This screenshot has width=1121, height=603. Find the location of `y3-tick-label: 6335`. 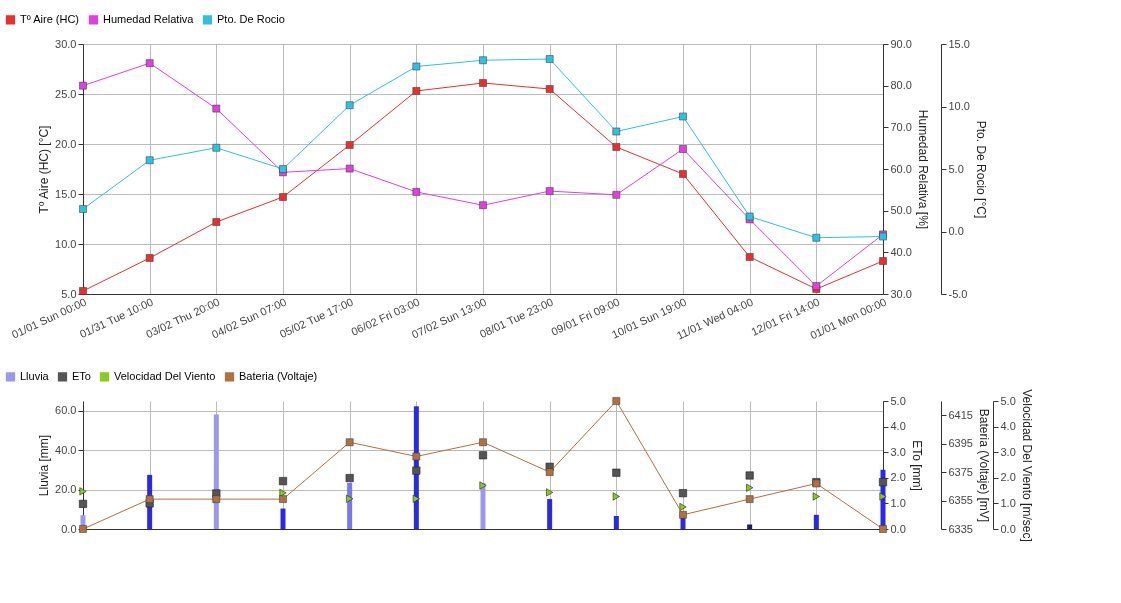

y3-tick-label: 6335 is located at coordinates (960, 528).